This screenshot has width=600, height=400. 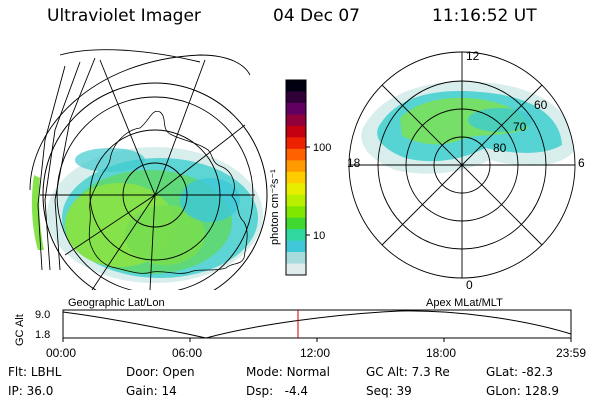 I want to click on status-label: Flt:, so click(x=17, y=372).